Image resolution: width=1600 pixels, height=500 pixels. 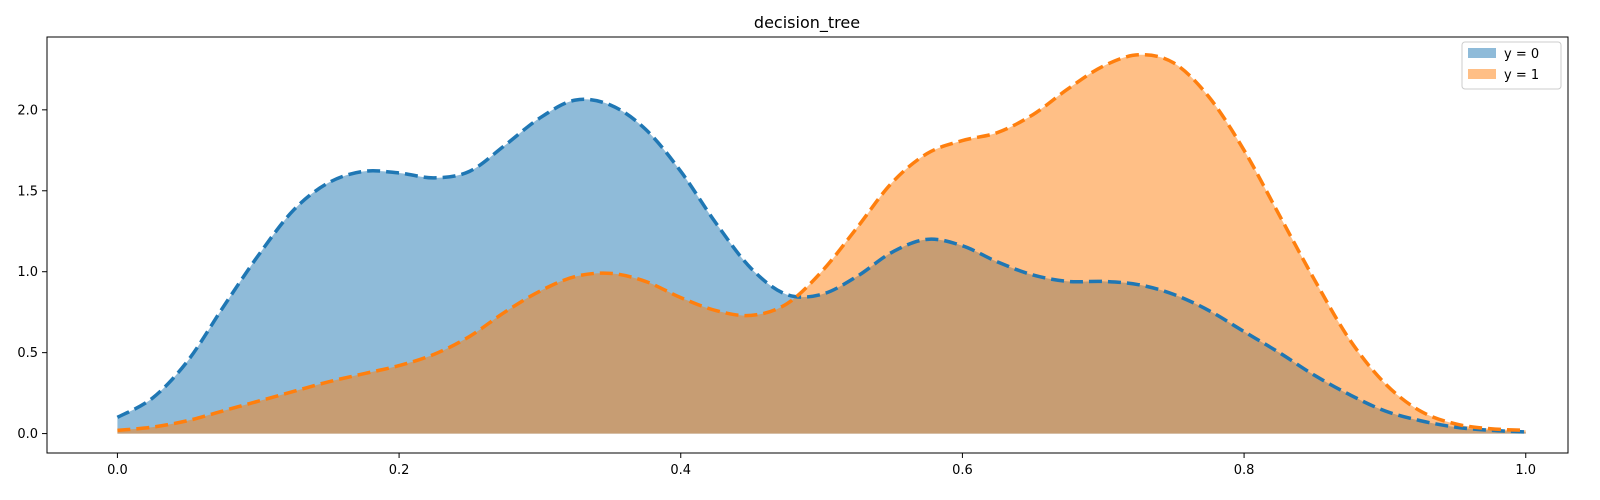 What do you see at coordinates (1521, 75) in the screenshot?
I see `legend-label: y = 1` at bounding box center [1521, 75].